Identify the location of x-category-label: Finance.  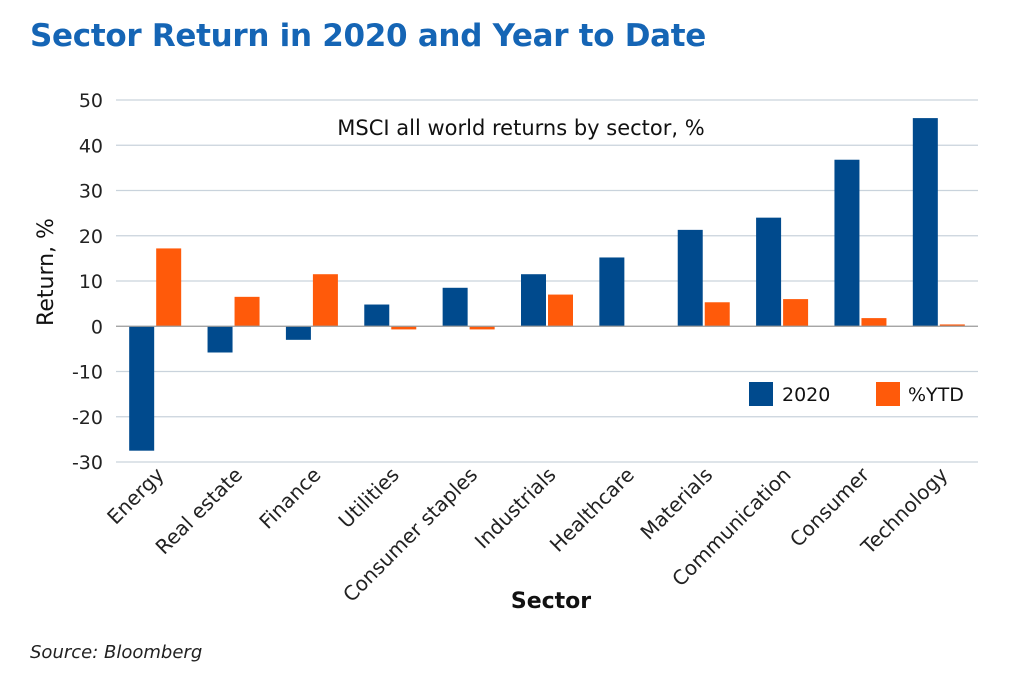
(289, 498).